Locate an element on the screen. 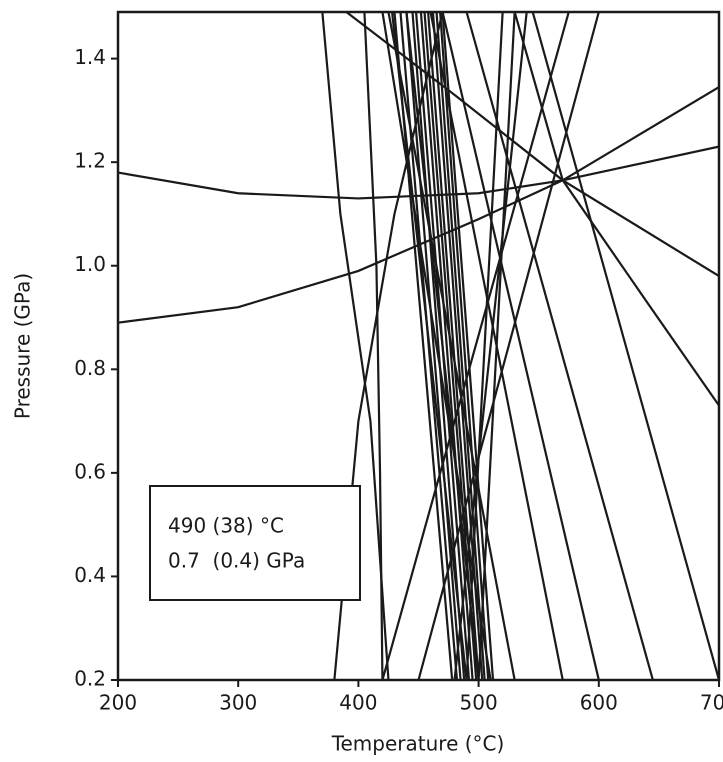 Image resolution: width=723 pixels, height=762 pixels. y-tick-label: 1.0 is located at coordinates (90, 264).